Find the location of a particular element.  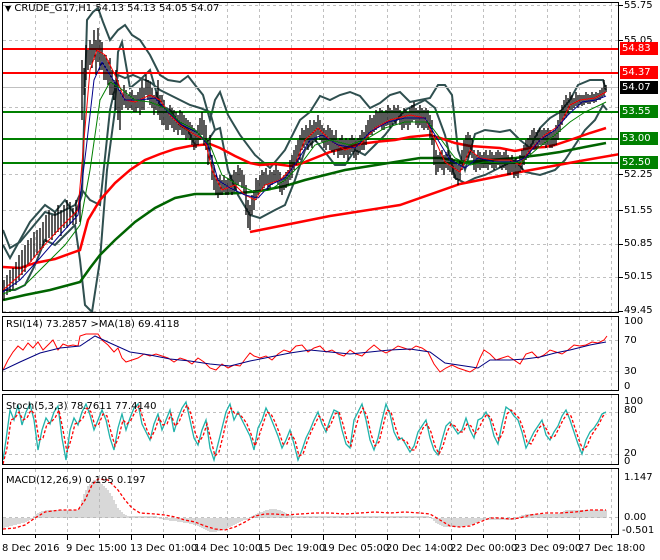

level-tag-support-2: 53.00 is located at coordinates (639, 138).